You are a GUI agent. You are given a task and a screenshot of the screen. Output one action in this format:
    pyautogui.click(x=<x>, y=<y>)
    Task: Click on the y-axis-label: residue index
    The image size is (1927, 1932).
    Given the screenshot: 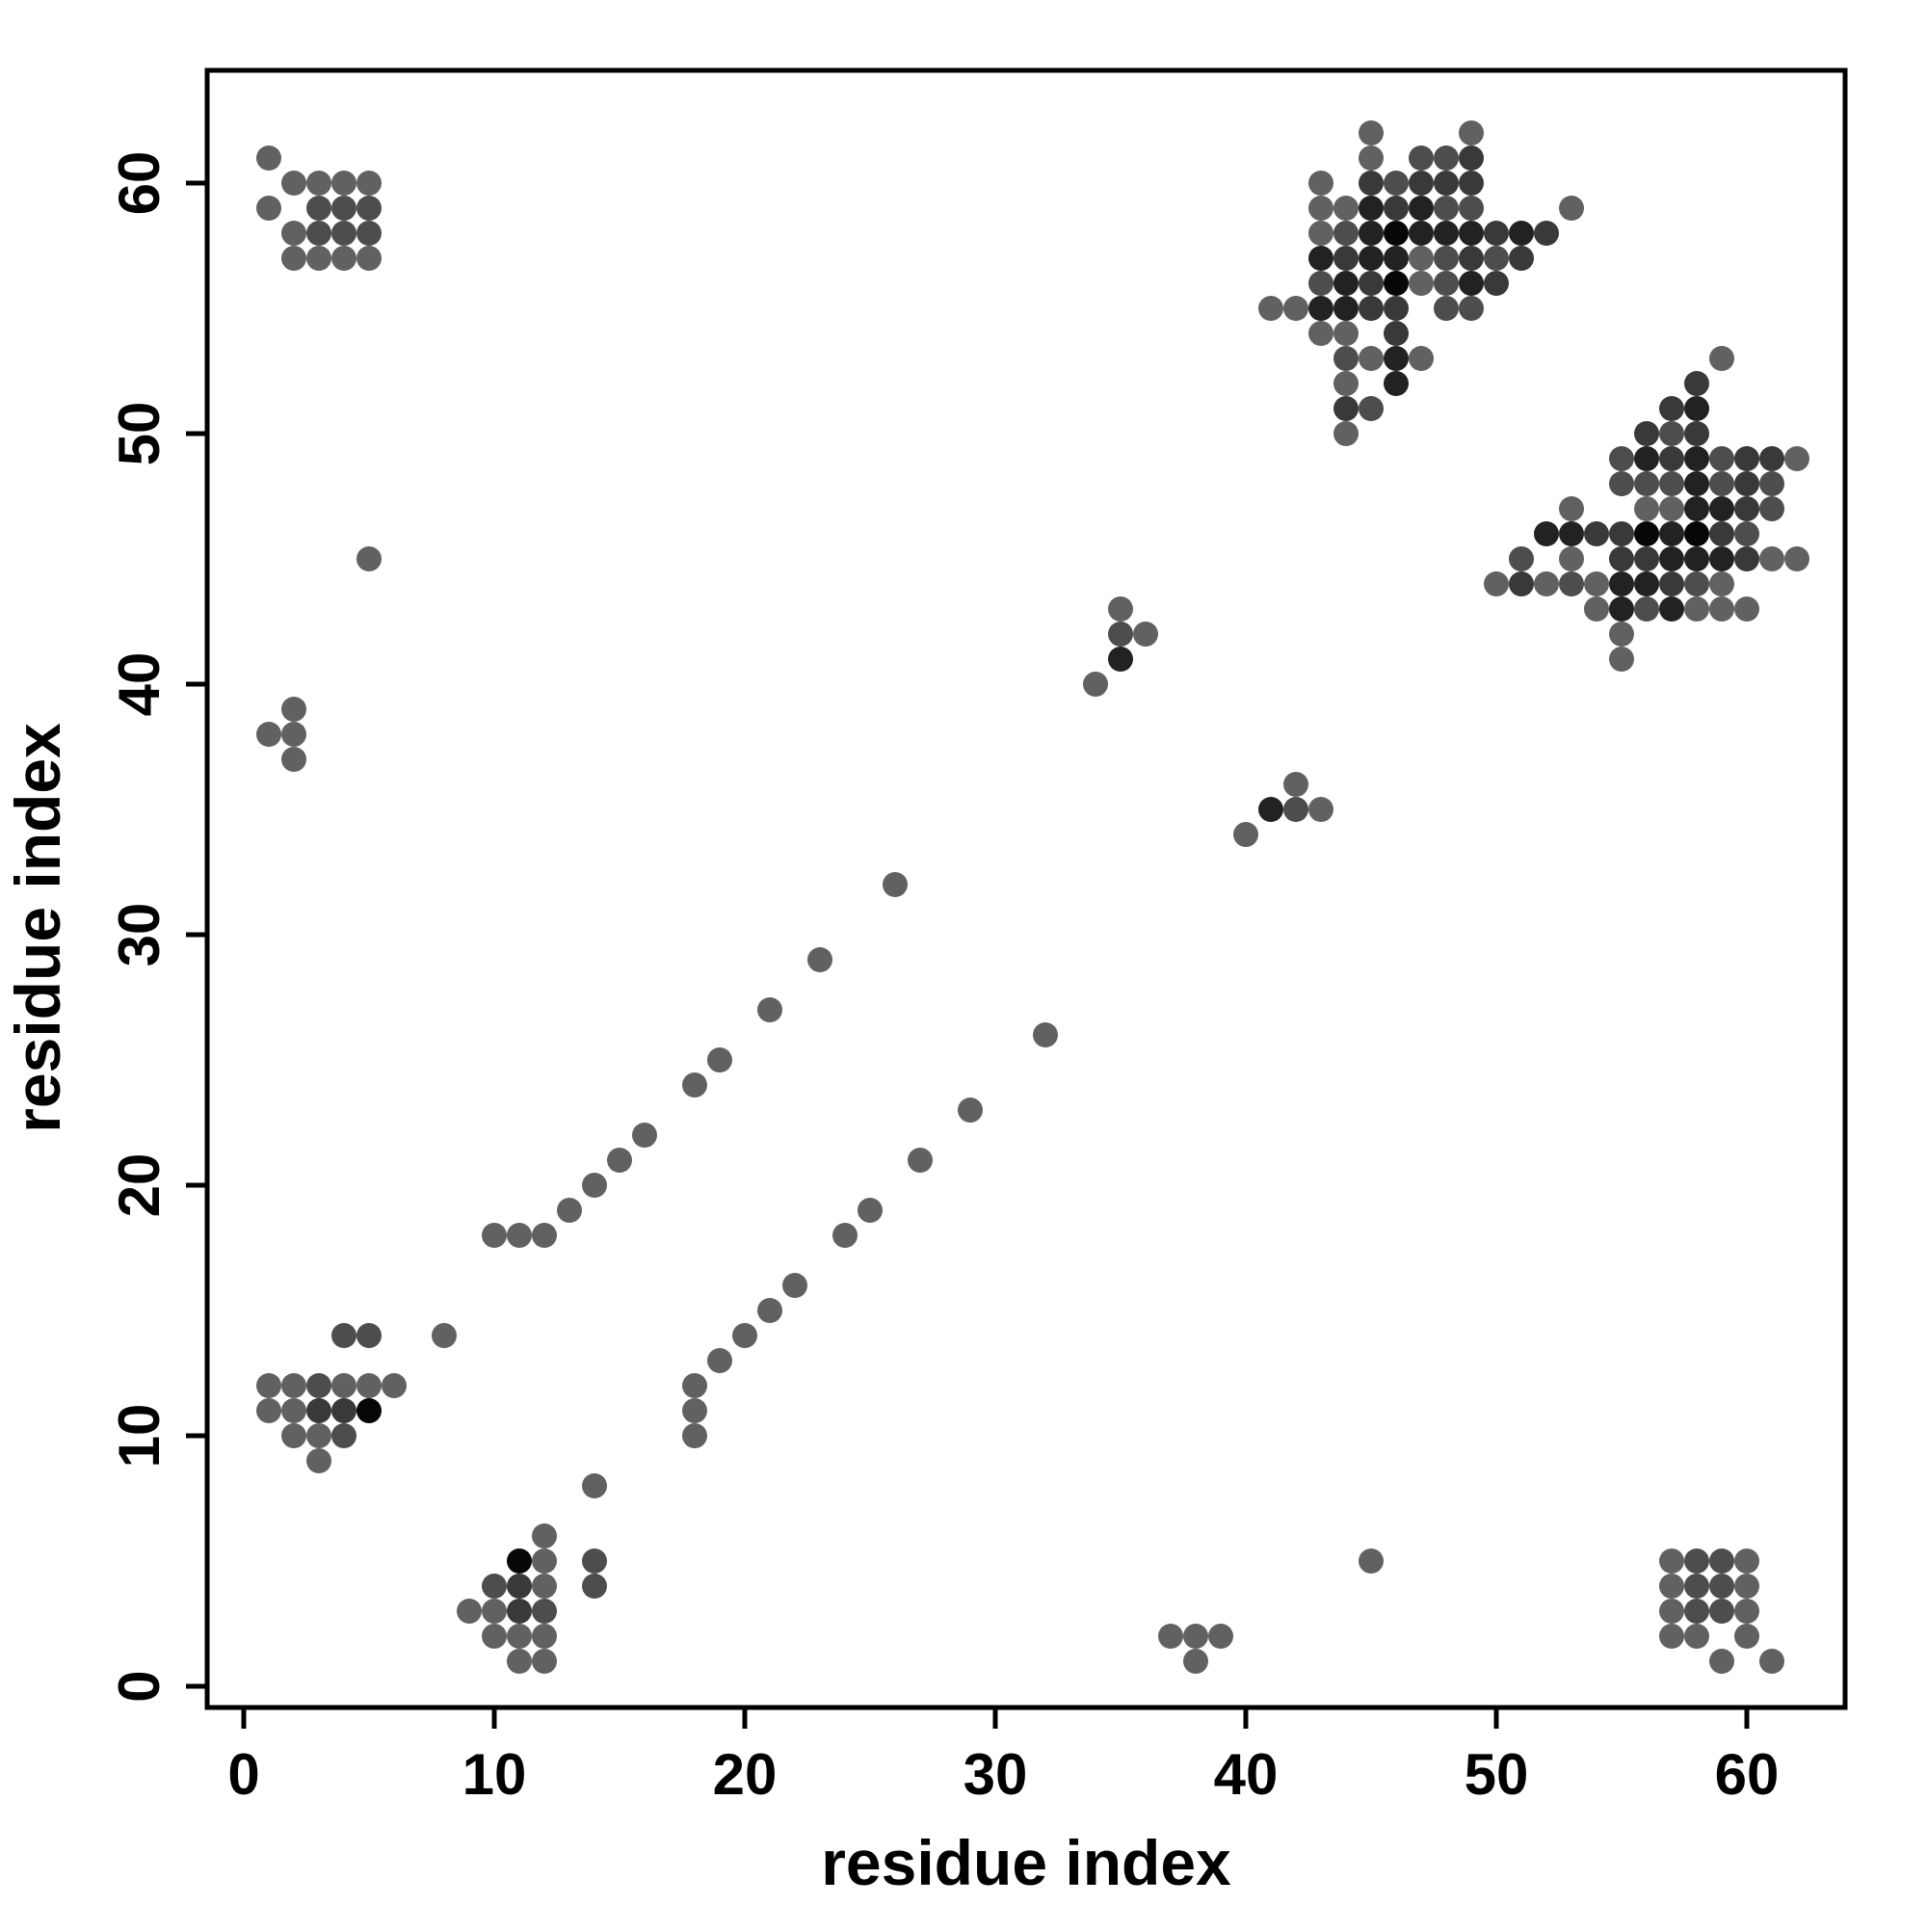 What is the action you would take?
    pyautogui.click(x=38, y=928)
    